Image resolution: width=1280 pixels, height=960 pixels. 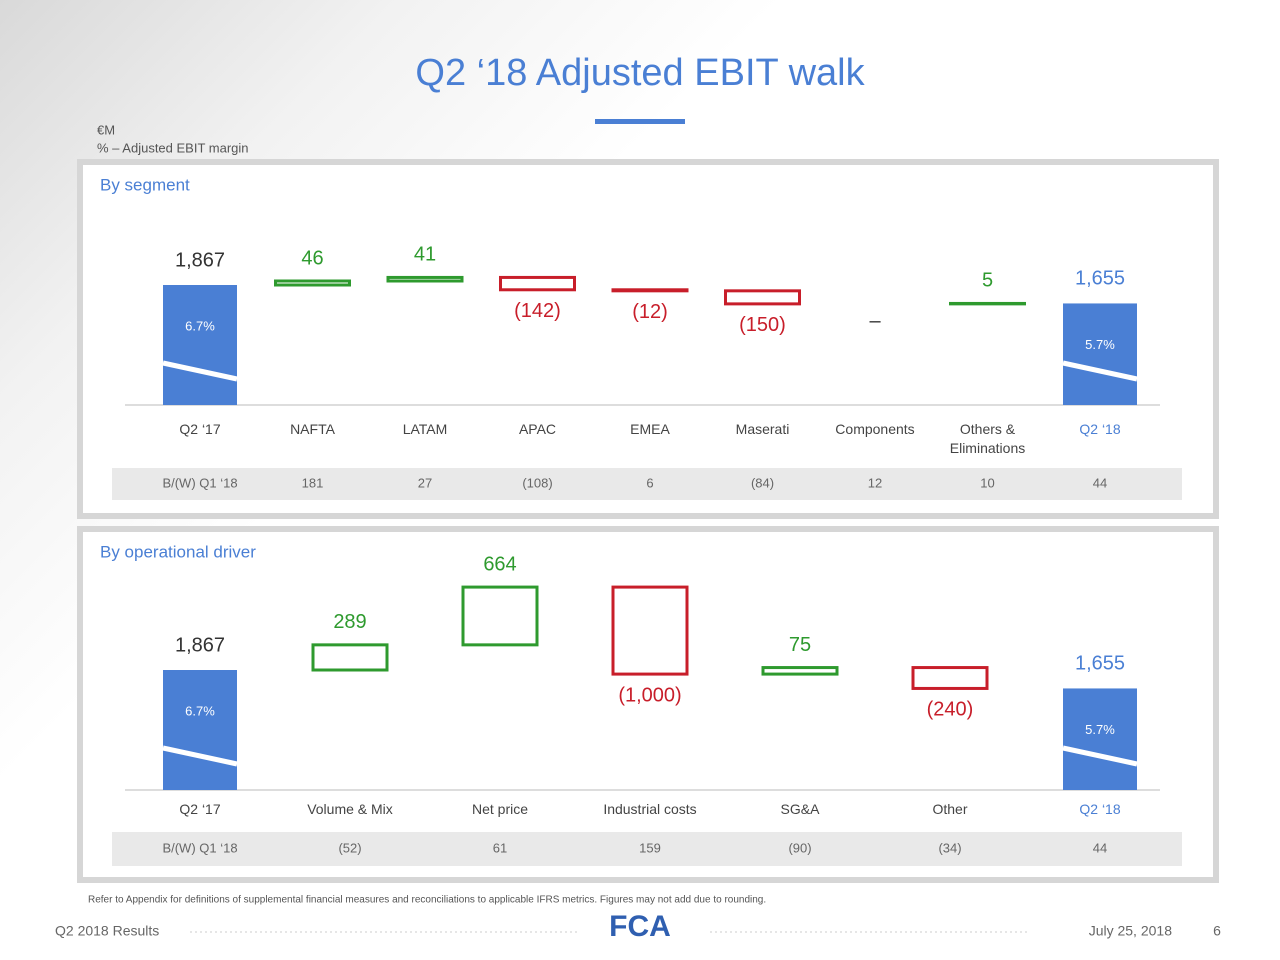 What do you see at coordinates (1217, 931) in the screenshot?
I see `page-number: 6` at bounding box center [1217, 931].